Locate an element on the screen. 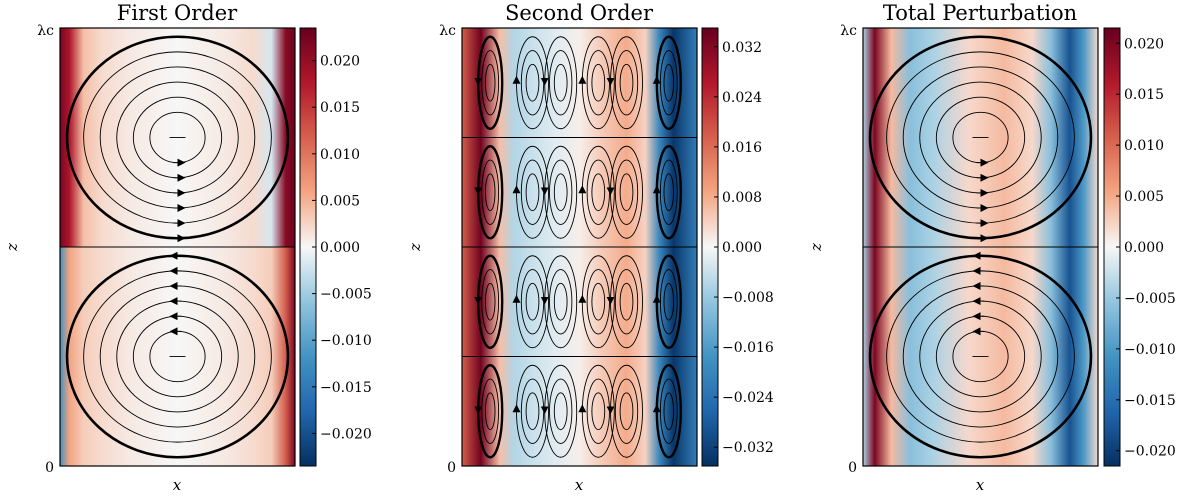 The width and height of the screenshot is (1195, 498). colorbar-tick-label: 0.008 is located at coordinates (742, 198).